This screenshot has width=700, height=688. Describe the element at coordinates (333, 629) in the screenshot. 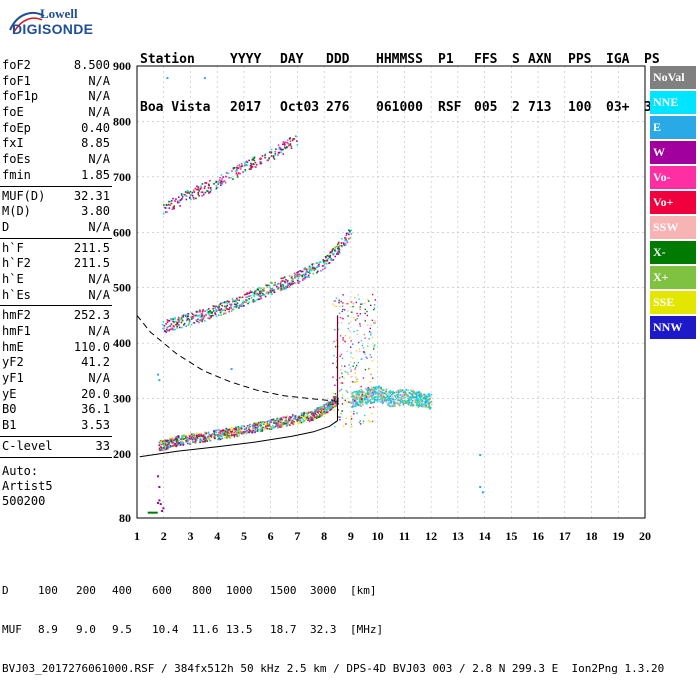

I see `footer-muf-row: MUF 8.9 9.0 9.5 10.4 11.6 13.5 18.7 32.3 [MHz]` at that location.